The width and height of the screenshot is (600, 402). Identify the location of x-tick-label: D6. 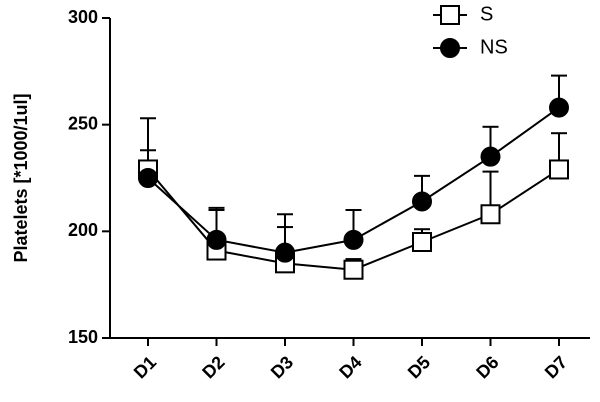
(487, 367).